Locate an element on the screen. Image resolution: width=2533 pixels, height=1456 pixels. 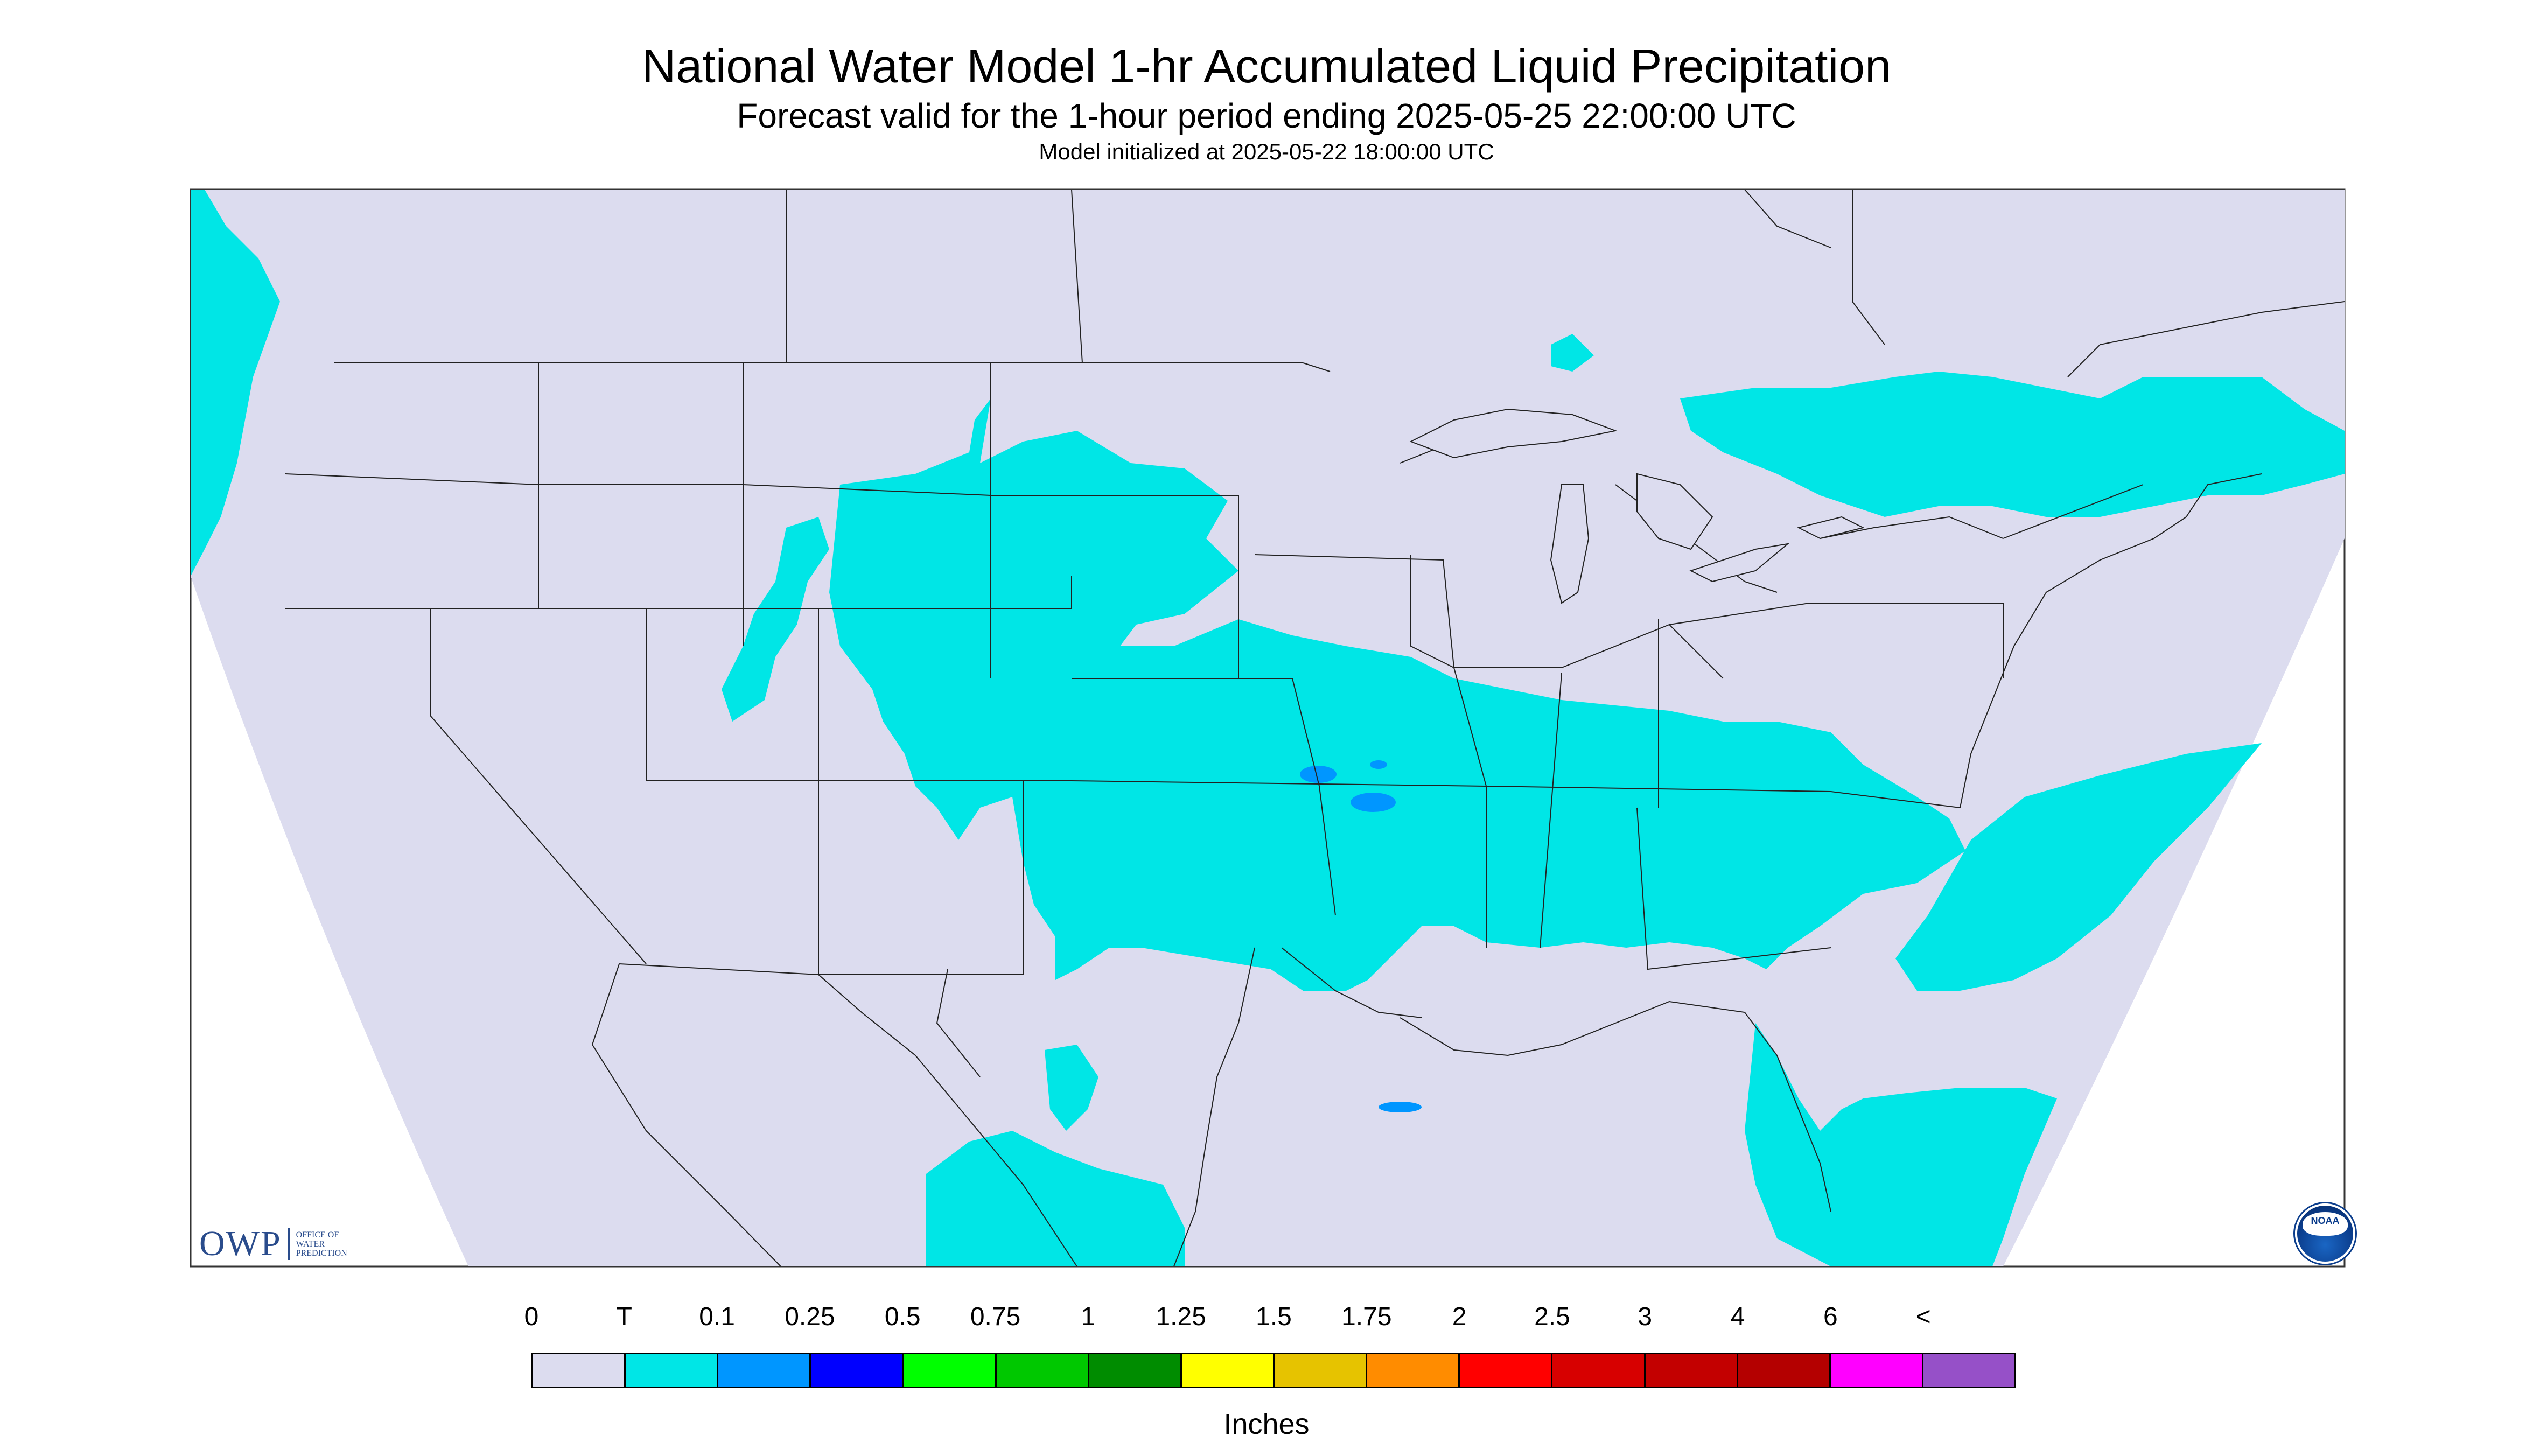
precip-area-sierra-madre is located at coordinates (1071, 1088).